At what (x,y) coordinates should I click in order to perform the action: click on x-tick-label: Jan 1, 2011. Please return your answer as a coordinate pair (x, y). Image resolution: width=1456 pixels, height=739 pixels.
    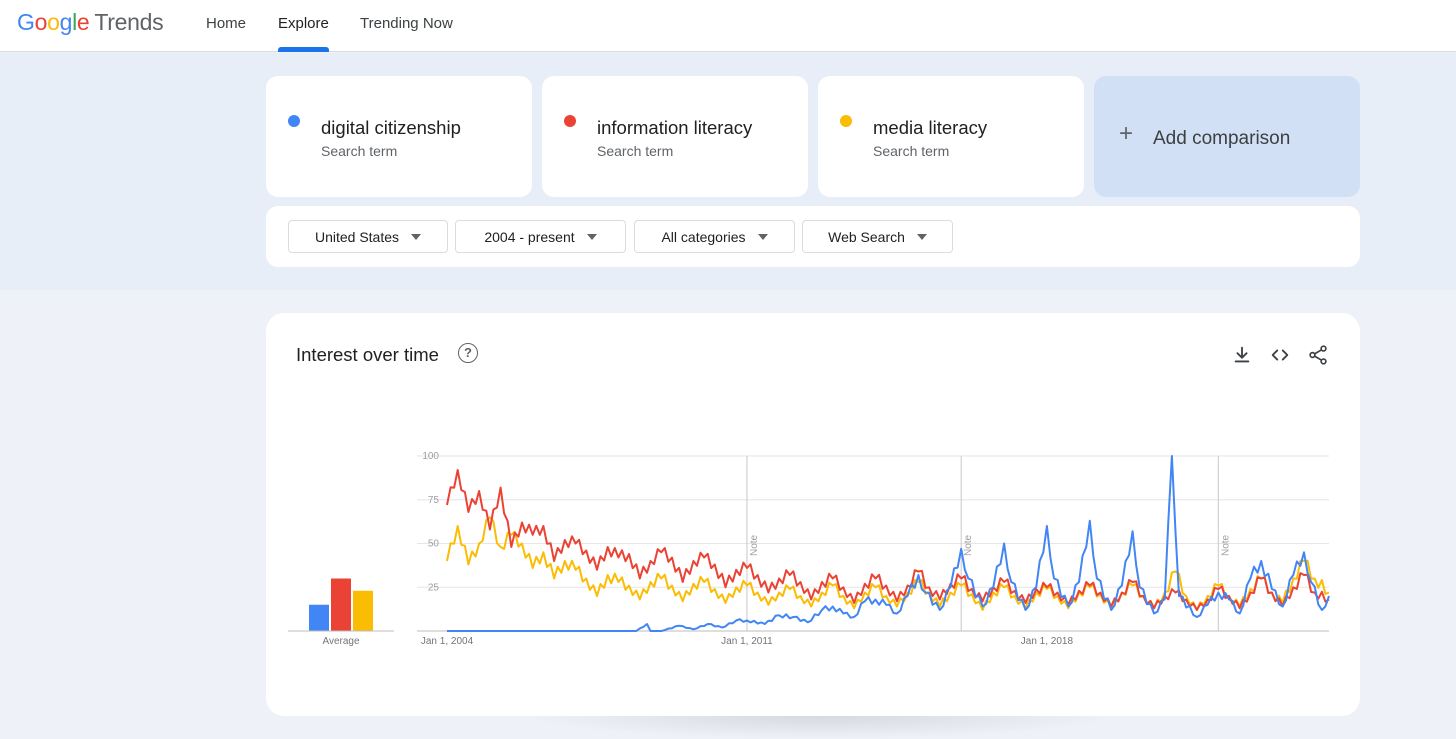
    Looking at the image, I should click on (747, 641).